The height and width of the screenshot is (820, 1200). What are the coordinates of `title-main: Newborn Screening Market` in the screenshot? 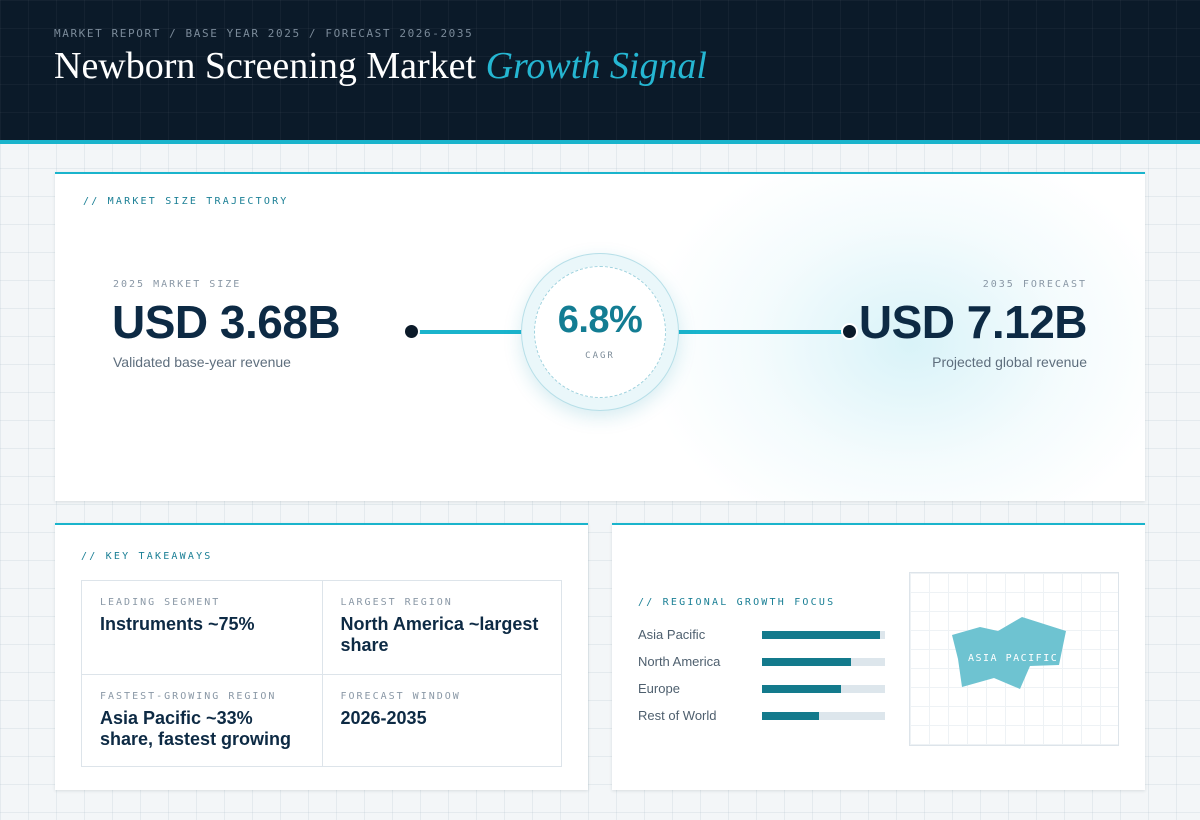 It's located at (265, 66).